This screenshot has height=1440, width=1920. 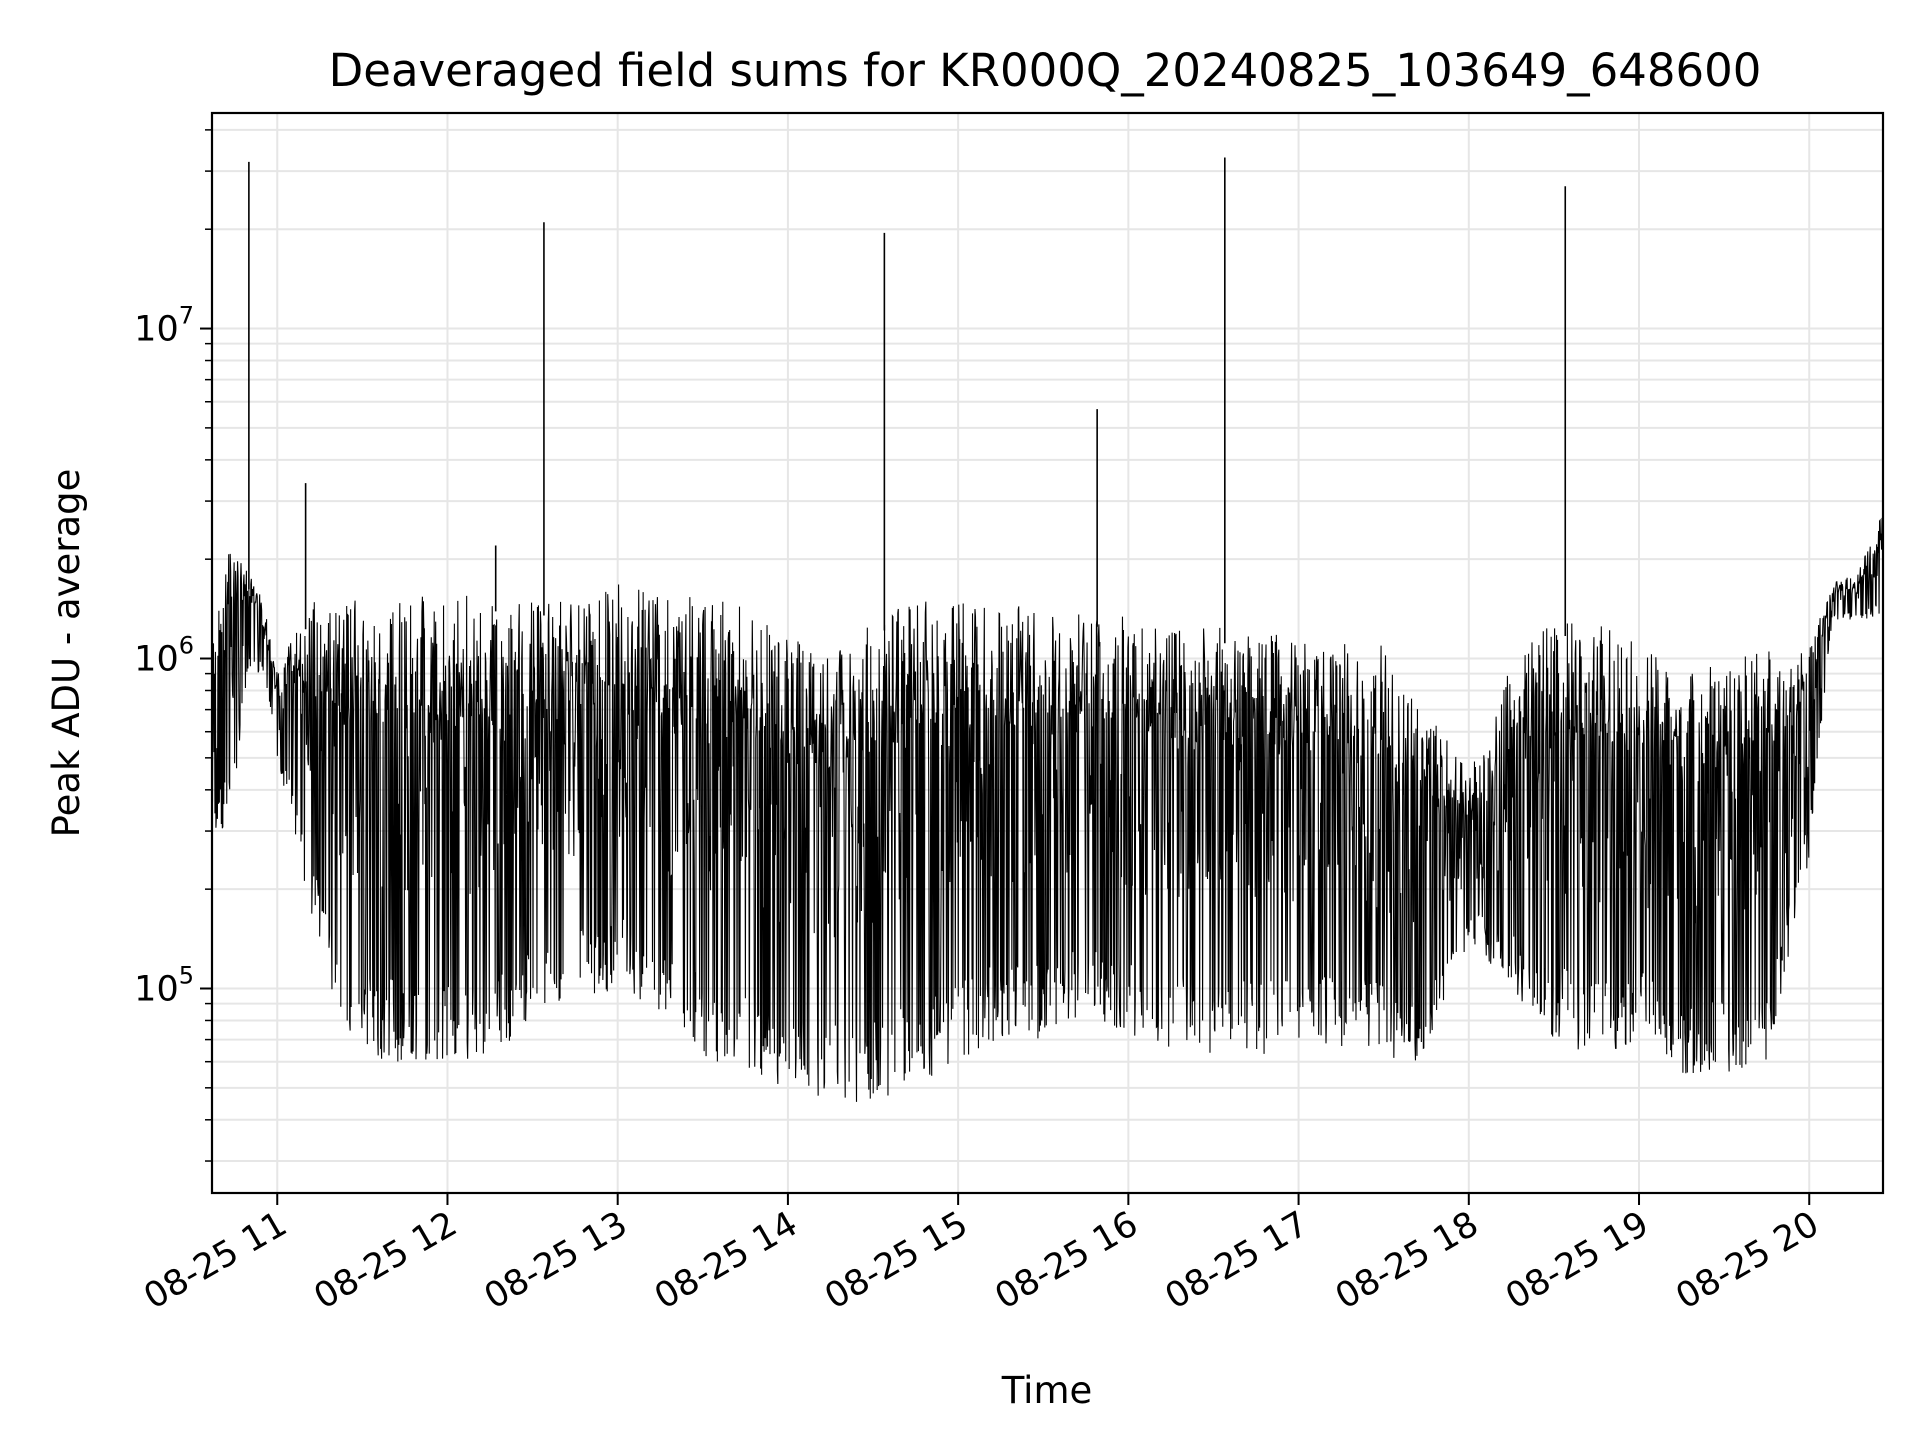 I want to click on y-tick-exponent: 5, so click(x=186, y=975).